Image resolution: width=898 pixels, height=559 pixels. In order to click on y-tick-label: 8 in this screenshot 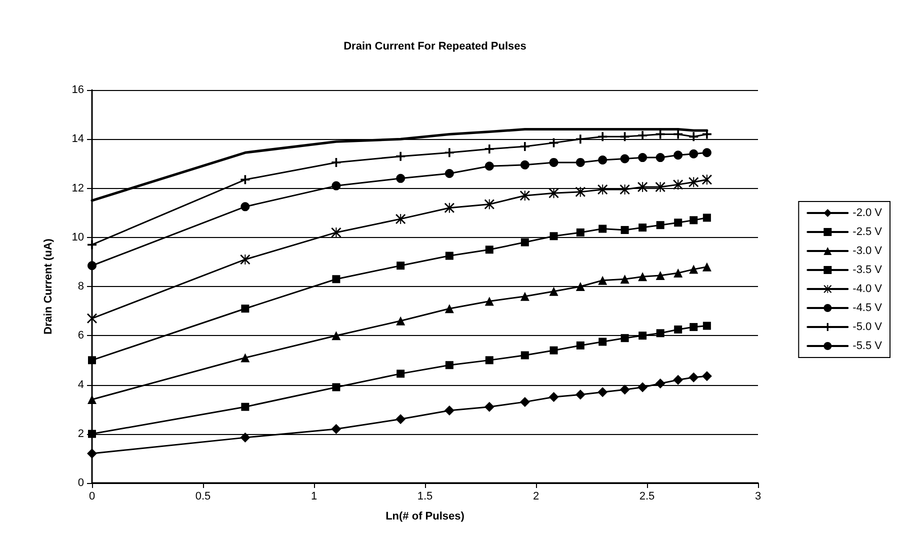, I will do `click(81, 286)`.